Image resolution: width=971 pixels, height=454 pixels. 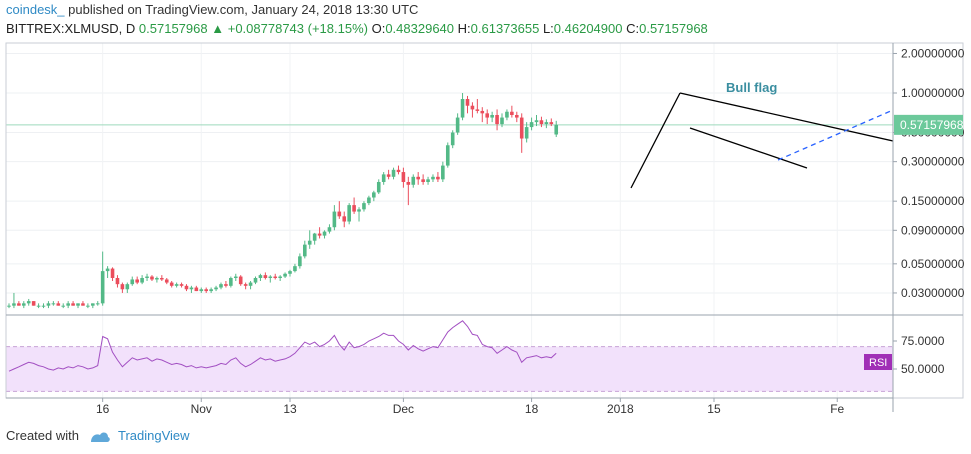 What do you see at coordinates (282, 346) in the screenshot?
I see `rsi-line` at bounding box center [282, 346].